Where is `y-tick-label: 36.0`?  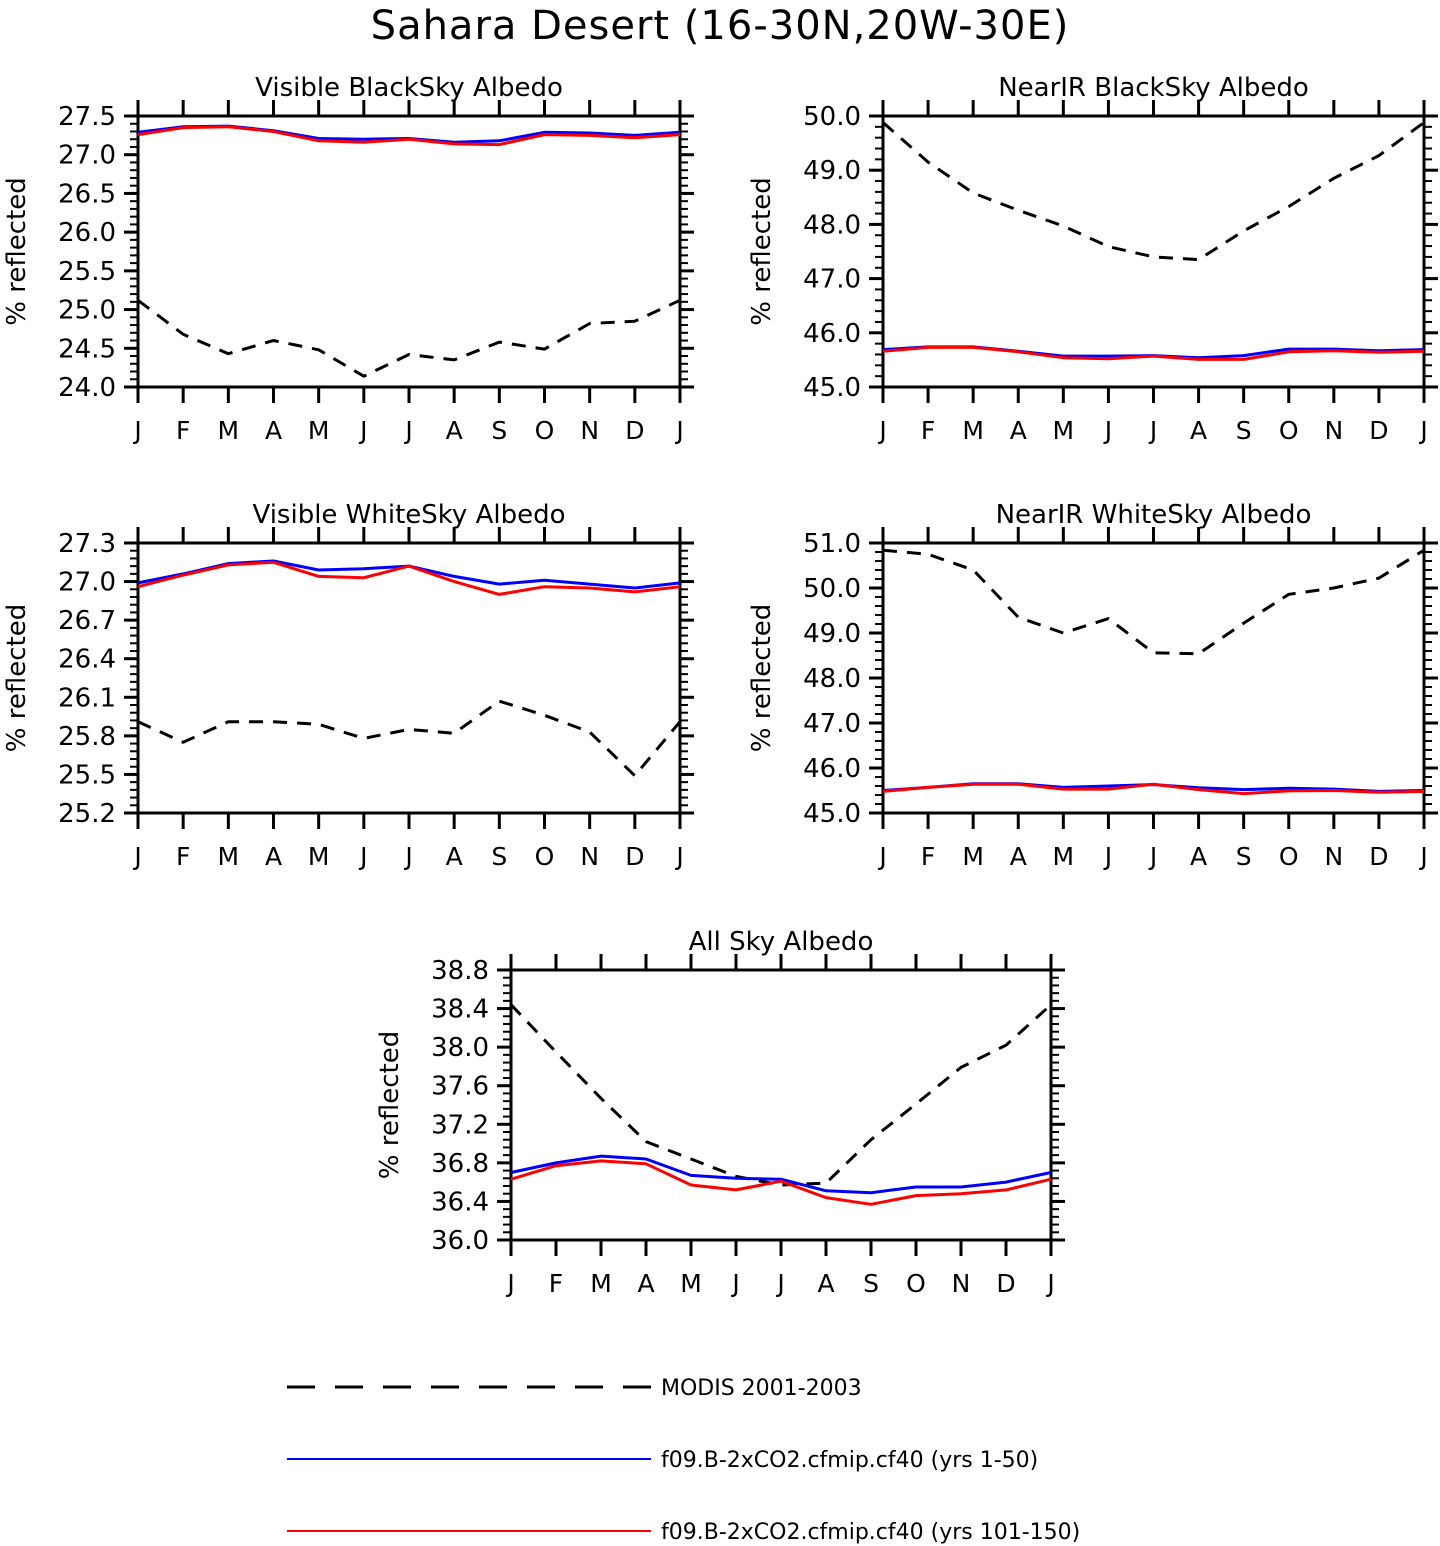
y-tick-label: 36.0 is located at coordinates (460, 1241).